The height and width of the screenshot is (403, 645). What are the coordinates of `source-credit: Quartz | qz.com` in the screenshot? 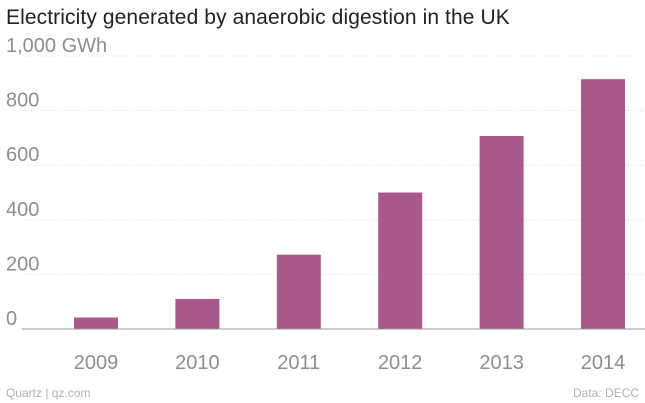 It's located at (48, 393).